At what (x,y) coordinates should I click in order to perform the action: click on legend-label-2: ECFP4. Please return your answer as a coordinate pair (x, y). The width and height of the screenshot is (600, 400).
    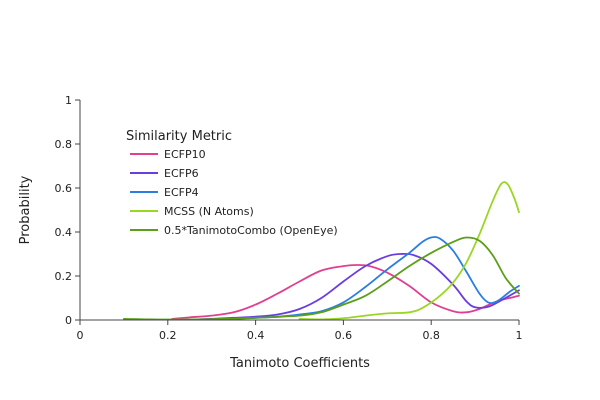
    Looking at the image, I should click on (181, 192).